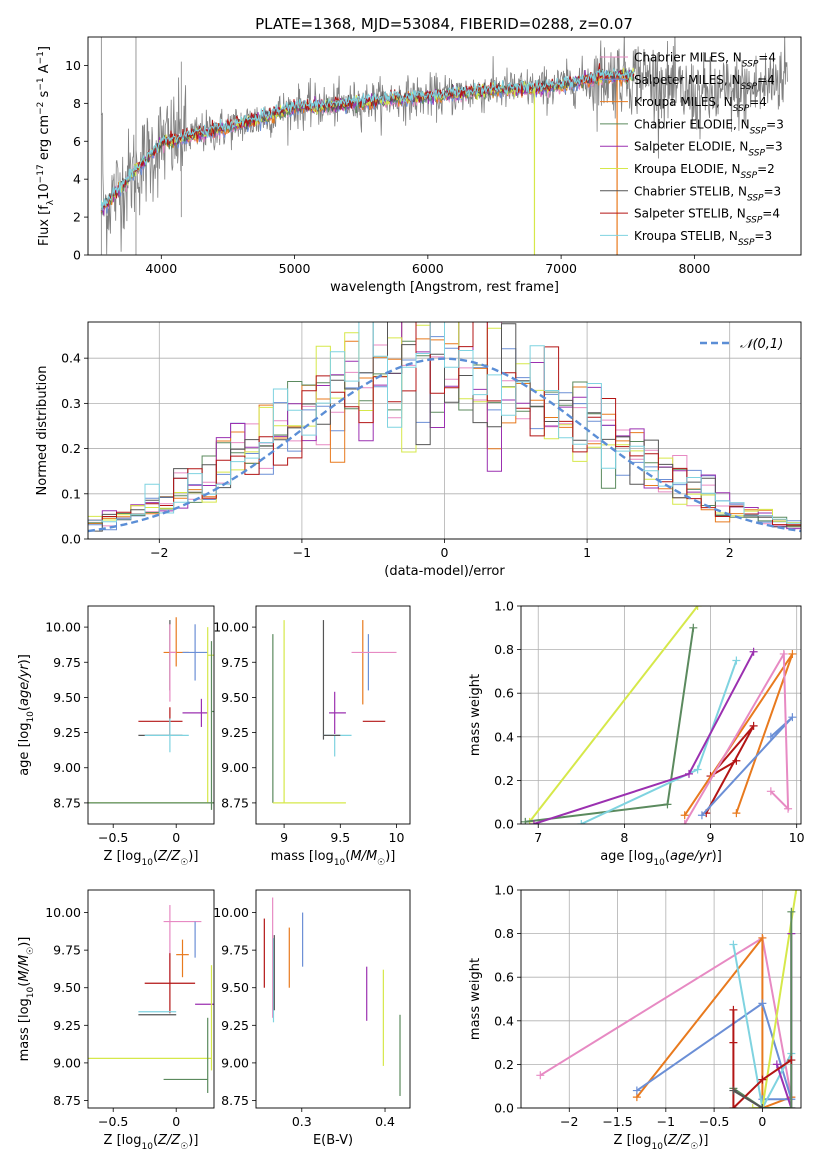 Image resolution: width=819 pixels, height=1170 pixels. What do you see at coordinates (569, 1121) in the screenshot?
I see `x-tick-label: −2` at bounding box center [569, 1121].